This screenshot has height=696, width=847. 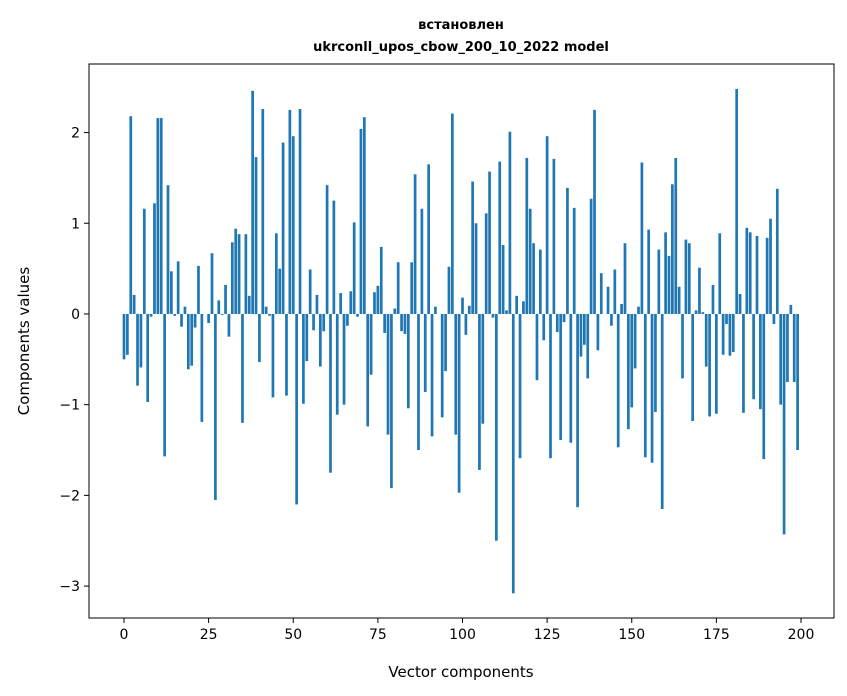 What do you see at coordinates (75, 315) in the screenshot?
I see `y-tick-label: 0` at bounding box center [75, 315].